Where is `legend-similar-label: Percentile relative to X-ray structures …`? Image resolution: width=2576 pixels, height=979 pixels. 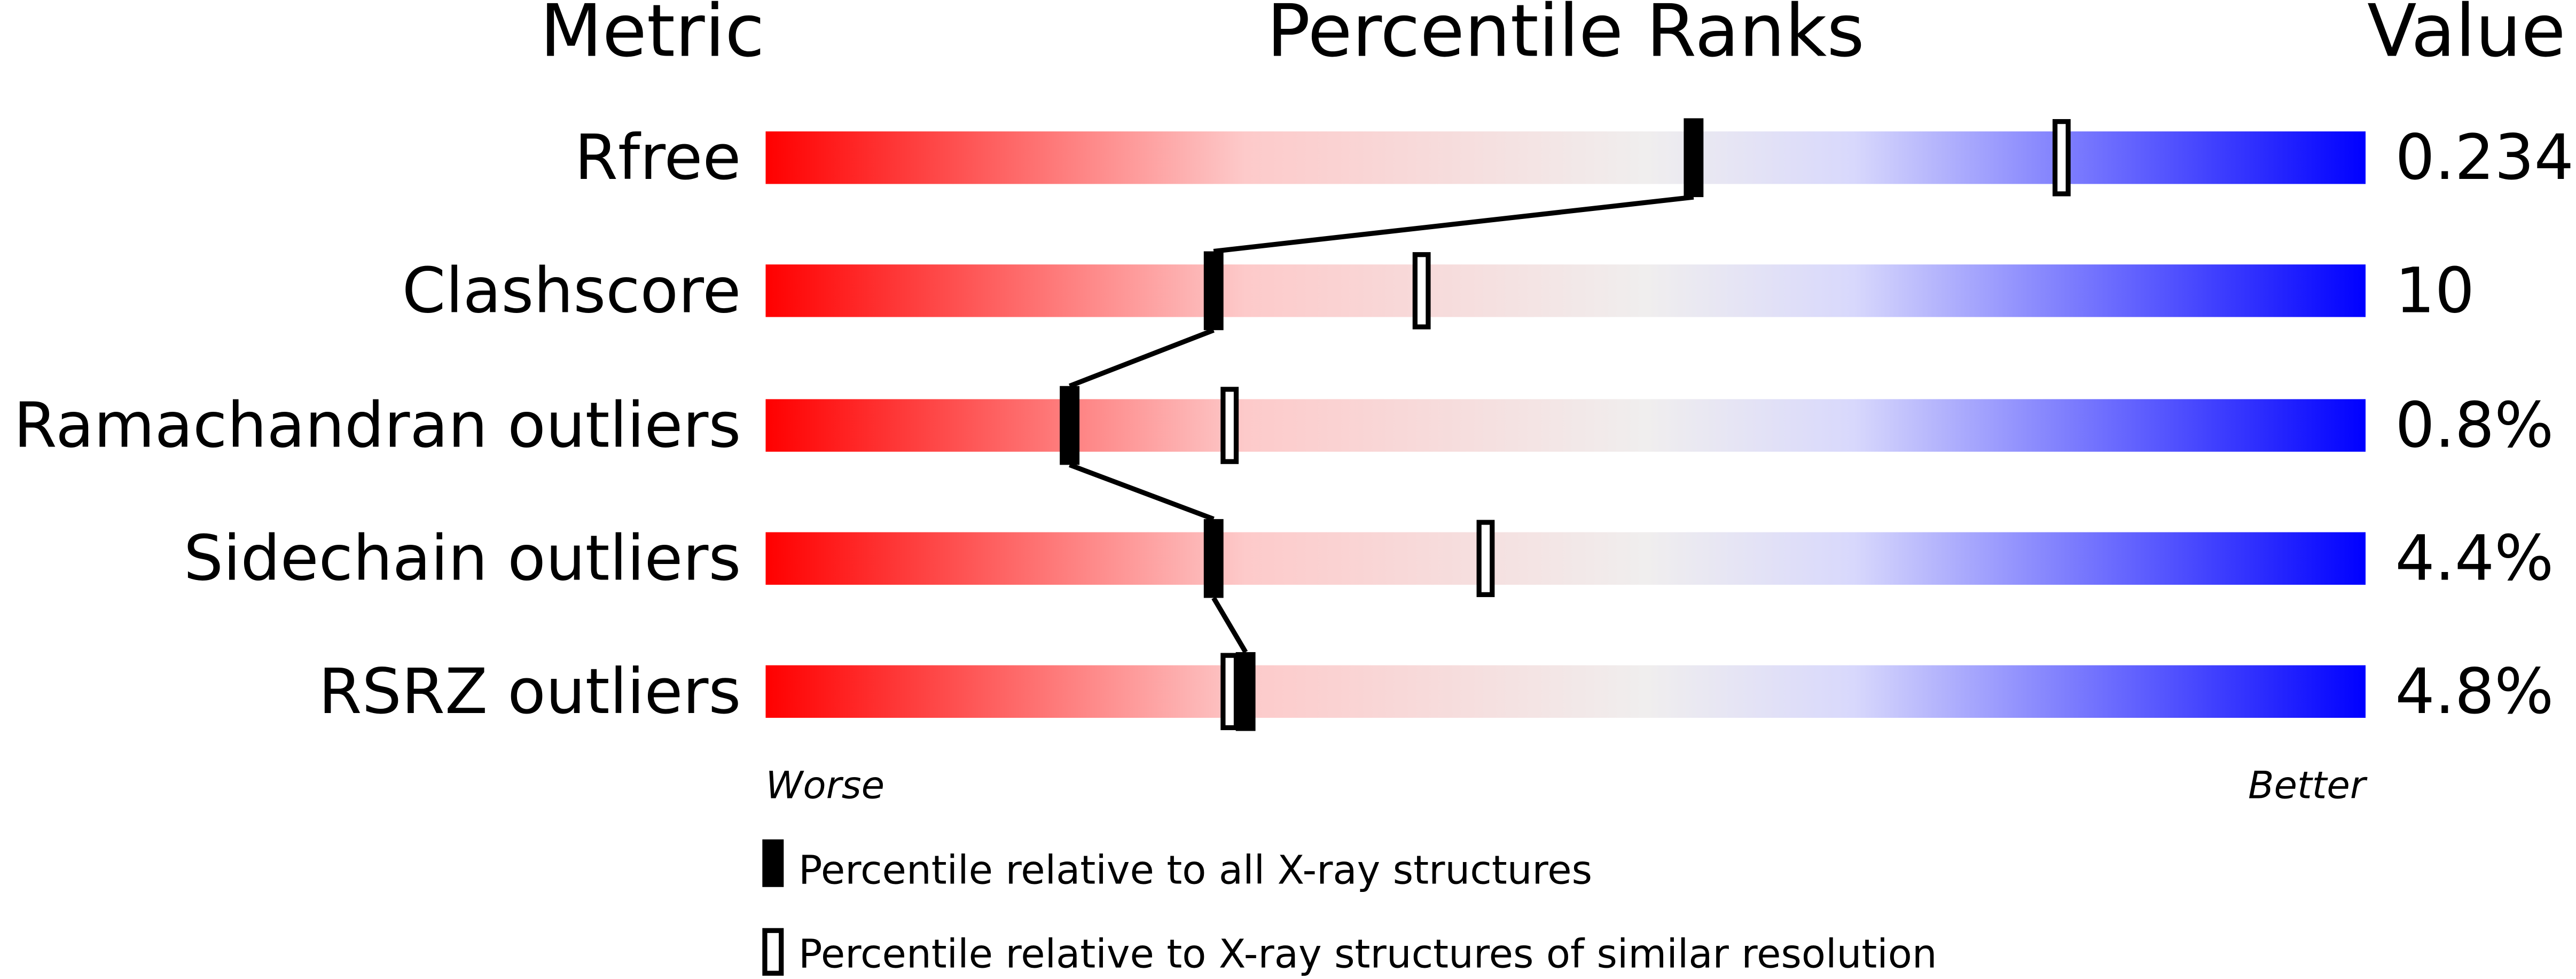
legend-similar-label: Percentile relative to X-ray structures … is located at coordinates (1367, 954).